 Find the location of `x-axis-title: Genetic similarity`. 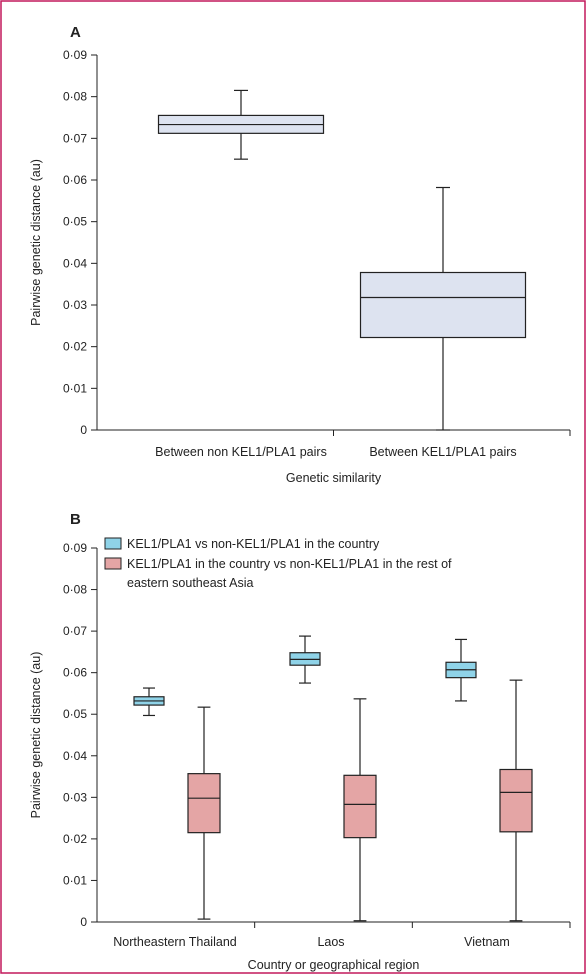

x-axis-title: Genetic similarity is located at coordinates (334, 478).